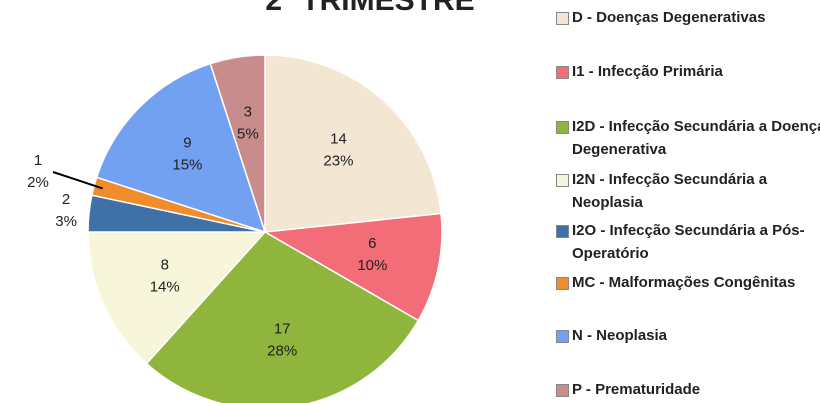  I want to click on data-label: 28%, so click(282, 350).